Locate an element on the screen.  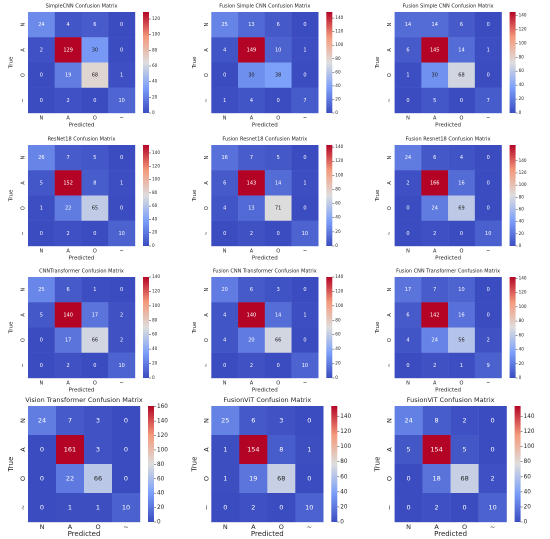
cell-label: 56 is located at coordinates (461, 341).